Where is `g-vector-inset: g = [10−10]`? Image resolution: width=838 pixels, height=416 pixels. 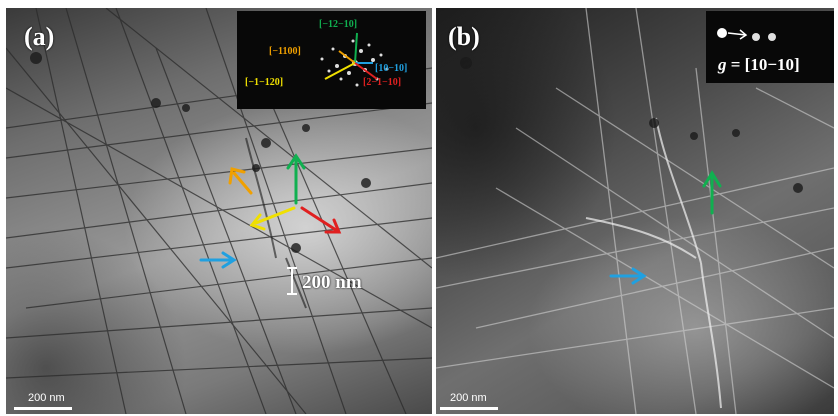 g-vector-inset: g = [10−10] is located at coordinates (770, 47).